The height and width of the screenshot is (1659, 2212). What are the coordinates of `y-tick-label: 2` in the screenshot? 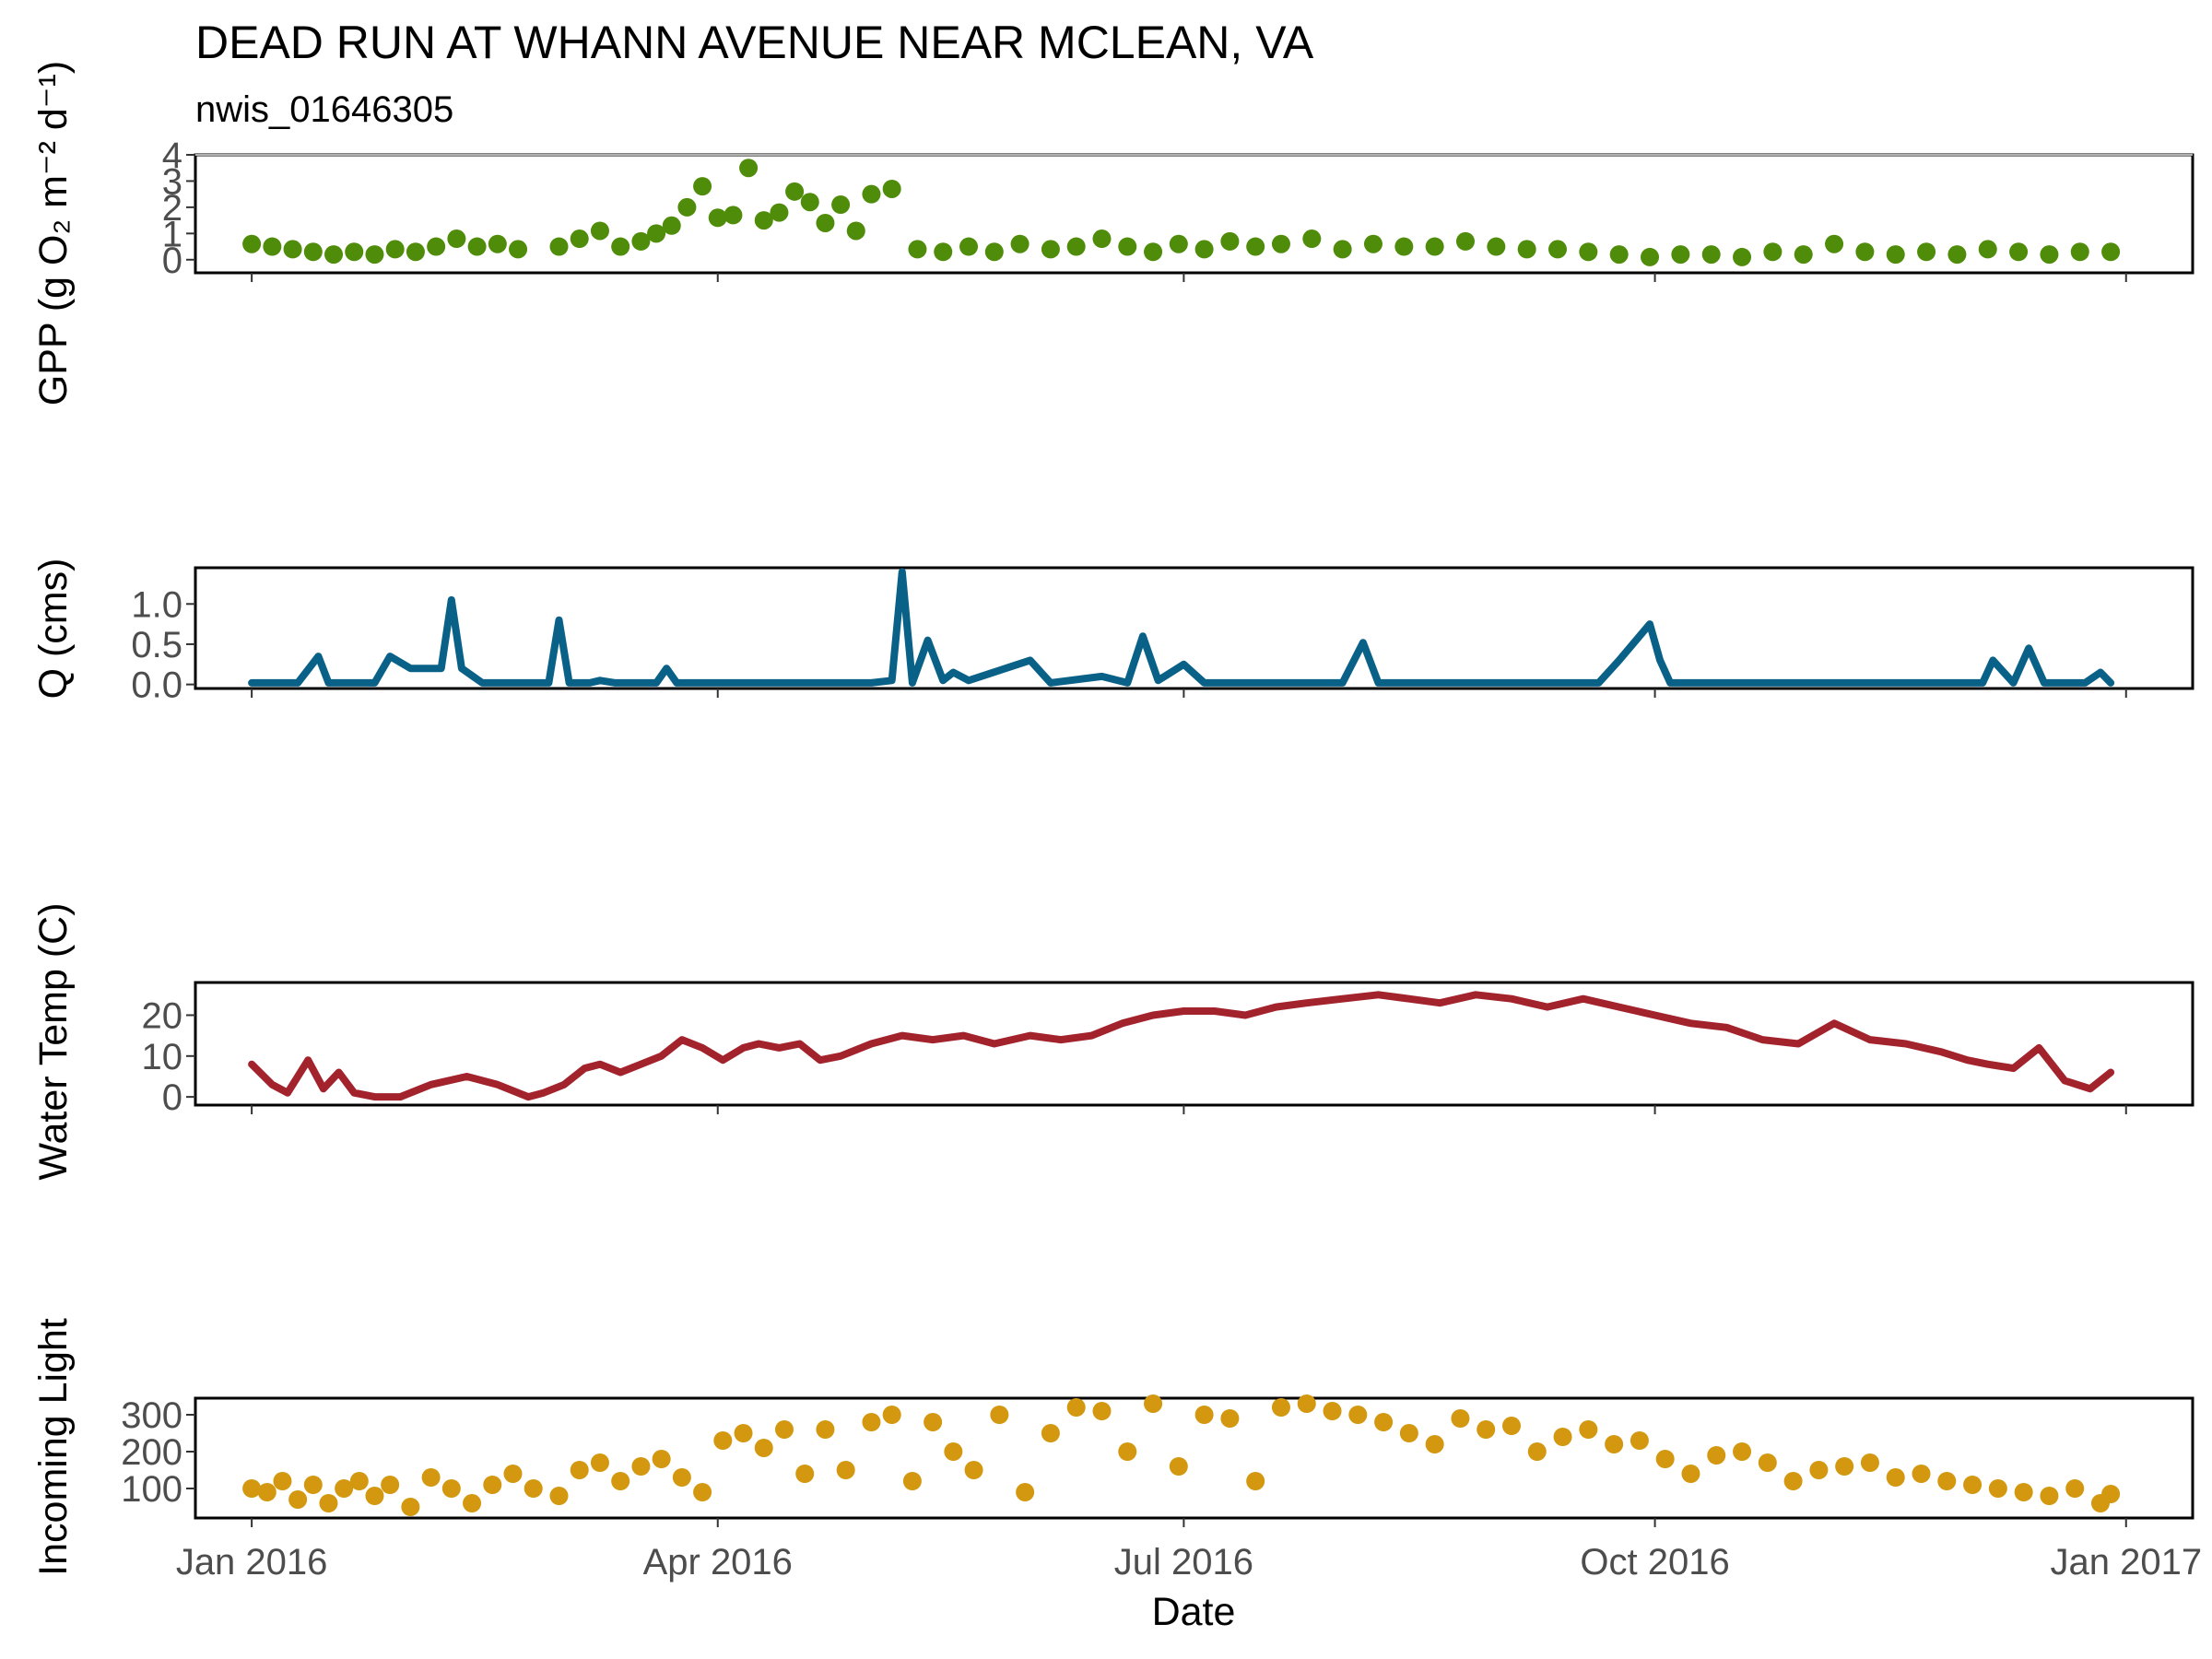 It's located at (172, 208).